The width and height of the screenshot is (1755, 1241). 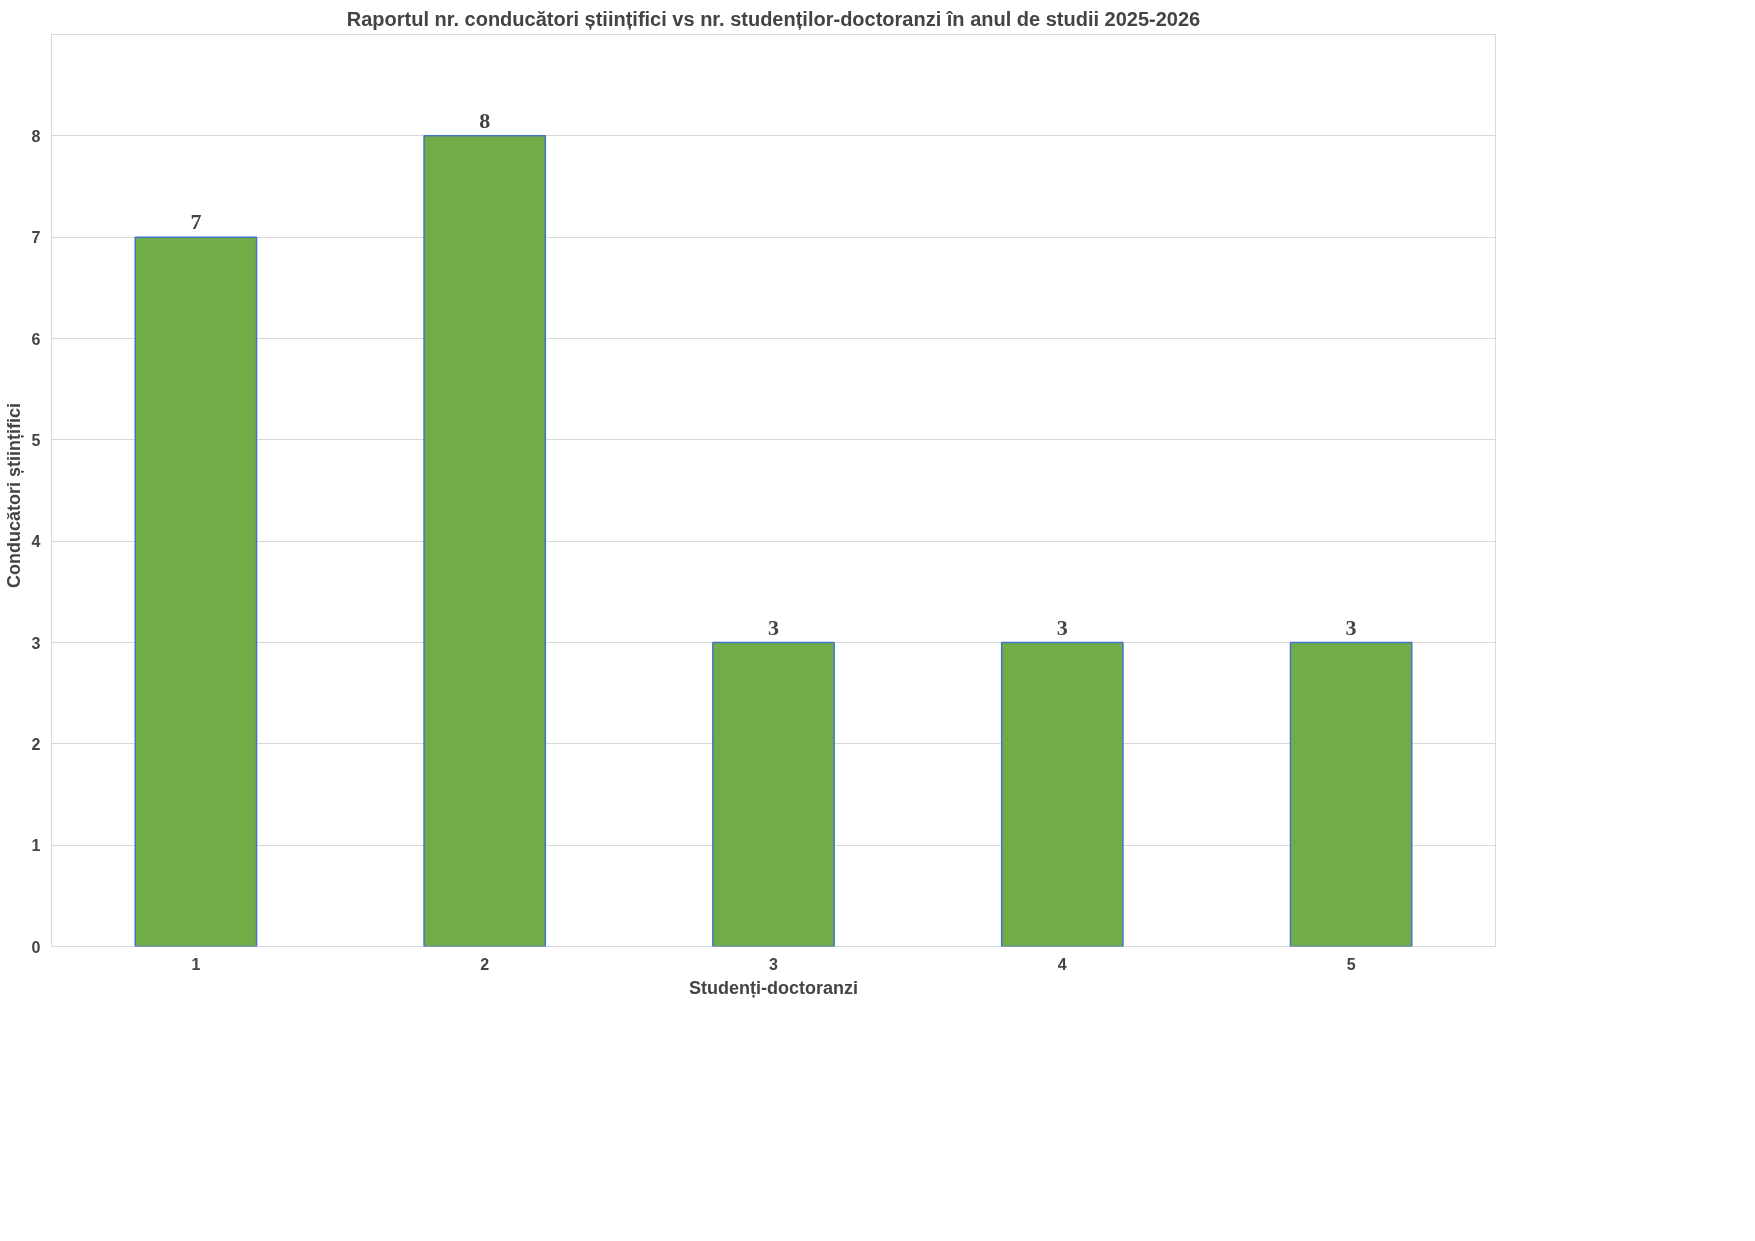 What do you see at coordinates (774, 987) in the screenshot?
I see `x-axis-title: Studenți-doctoranzi` at bounding box center [774, 987].